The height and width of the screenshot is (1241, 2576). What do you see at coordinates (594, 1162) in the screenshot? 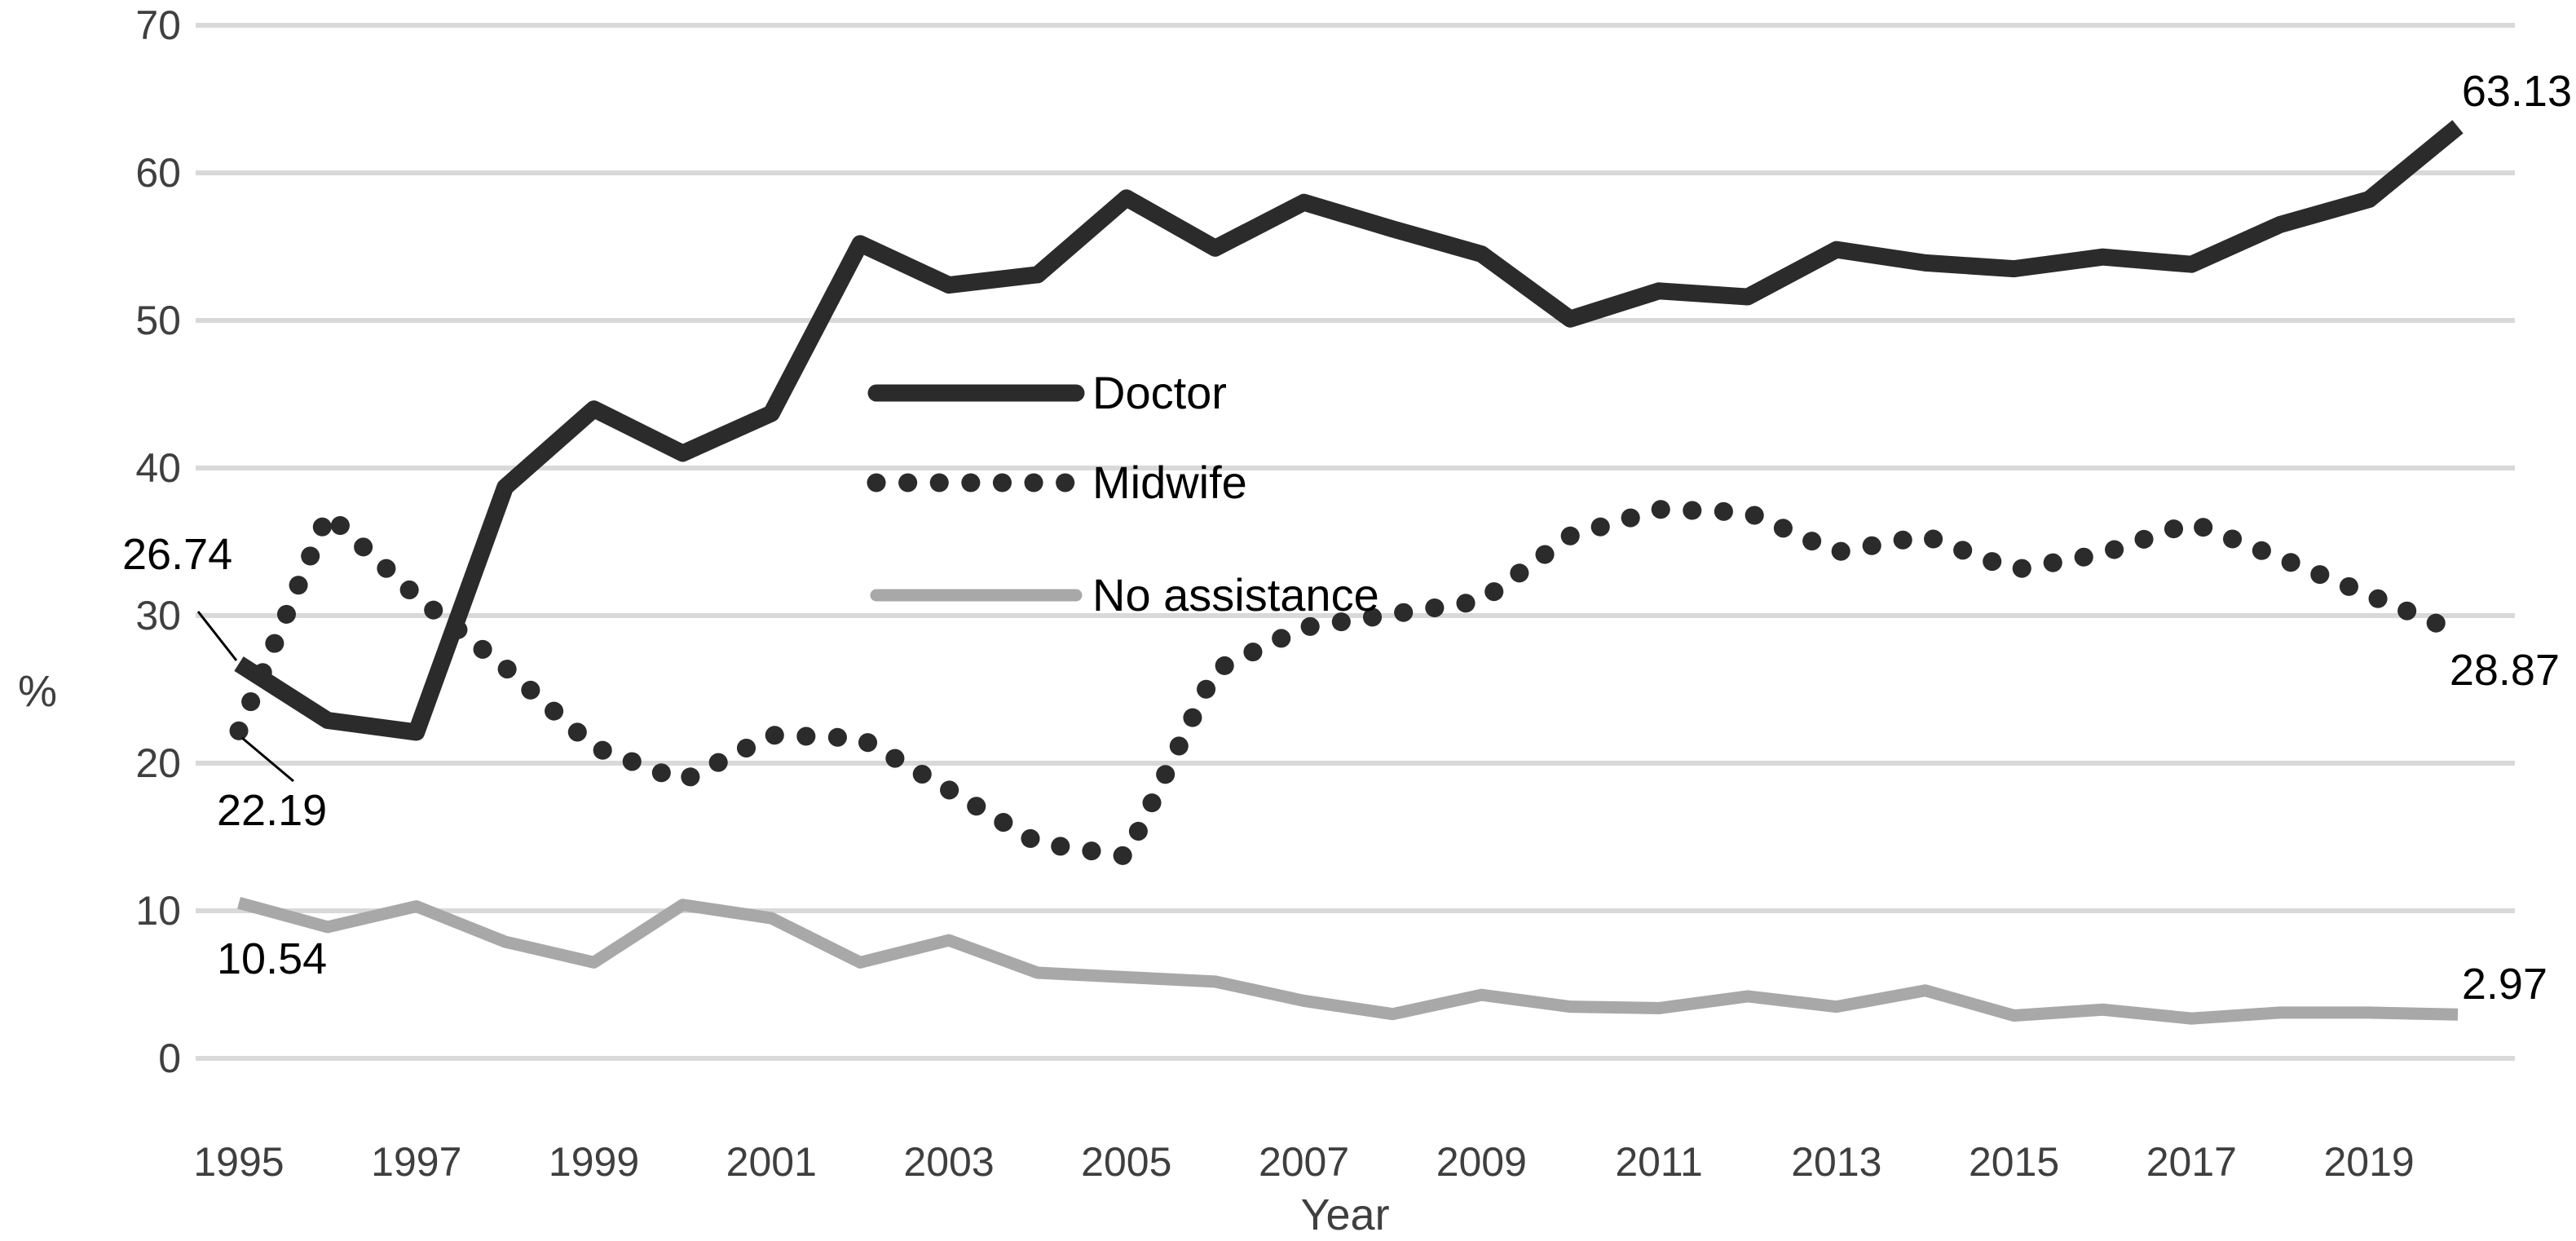
I see `x-tick-label-1999: 1999` at bounding box center [594, 1162].